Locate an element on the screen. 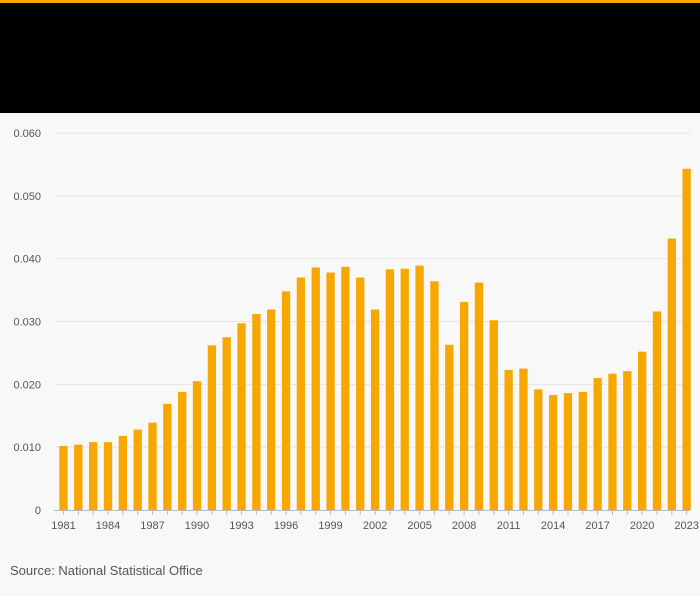  y-tick-label: 0.030 is located at coordinates (27, 323).